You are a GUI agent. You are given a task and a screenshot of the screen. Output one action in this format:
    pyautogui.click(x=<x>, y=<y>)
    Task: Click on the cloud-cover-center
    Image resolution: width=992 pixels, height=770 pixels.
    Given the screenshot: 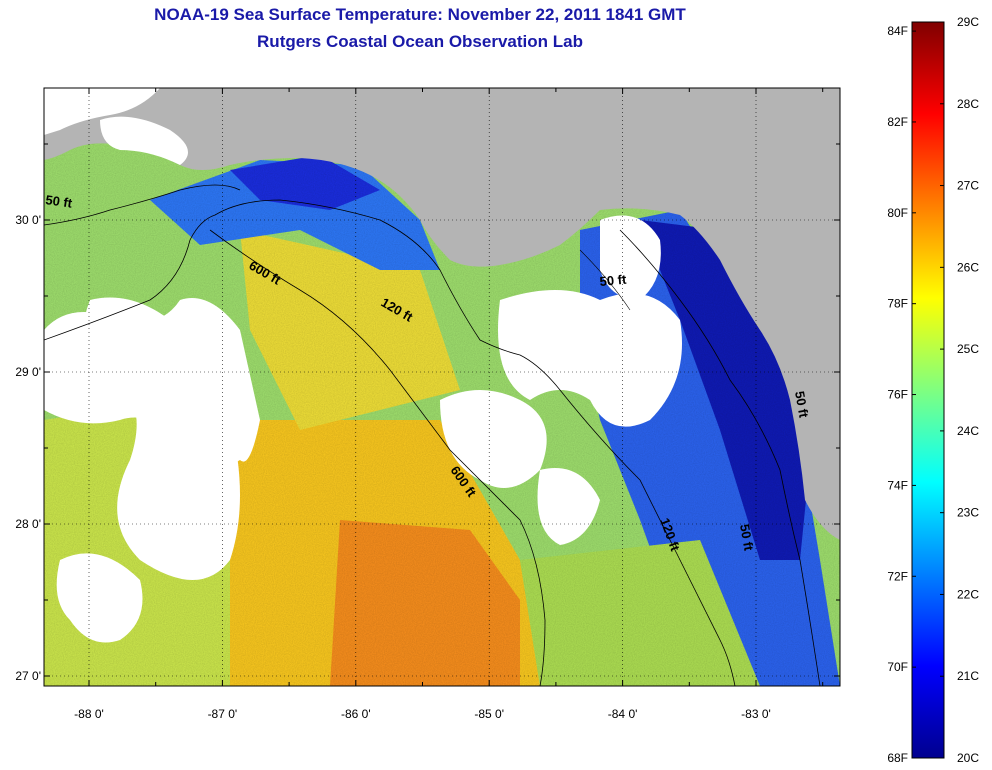 What is the action you would take?
    pyautogui.click(x=590, y=358)
    